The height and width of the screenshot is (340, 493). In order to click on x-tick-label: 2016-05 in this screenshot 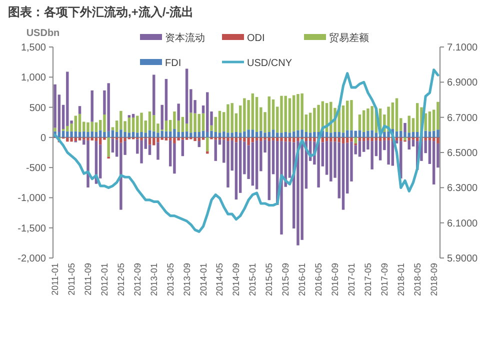, I will do `click(319, 279)`.